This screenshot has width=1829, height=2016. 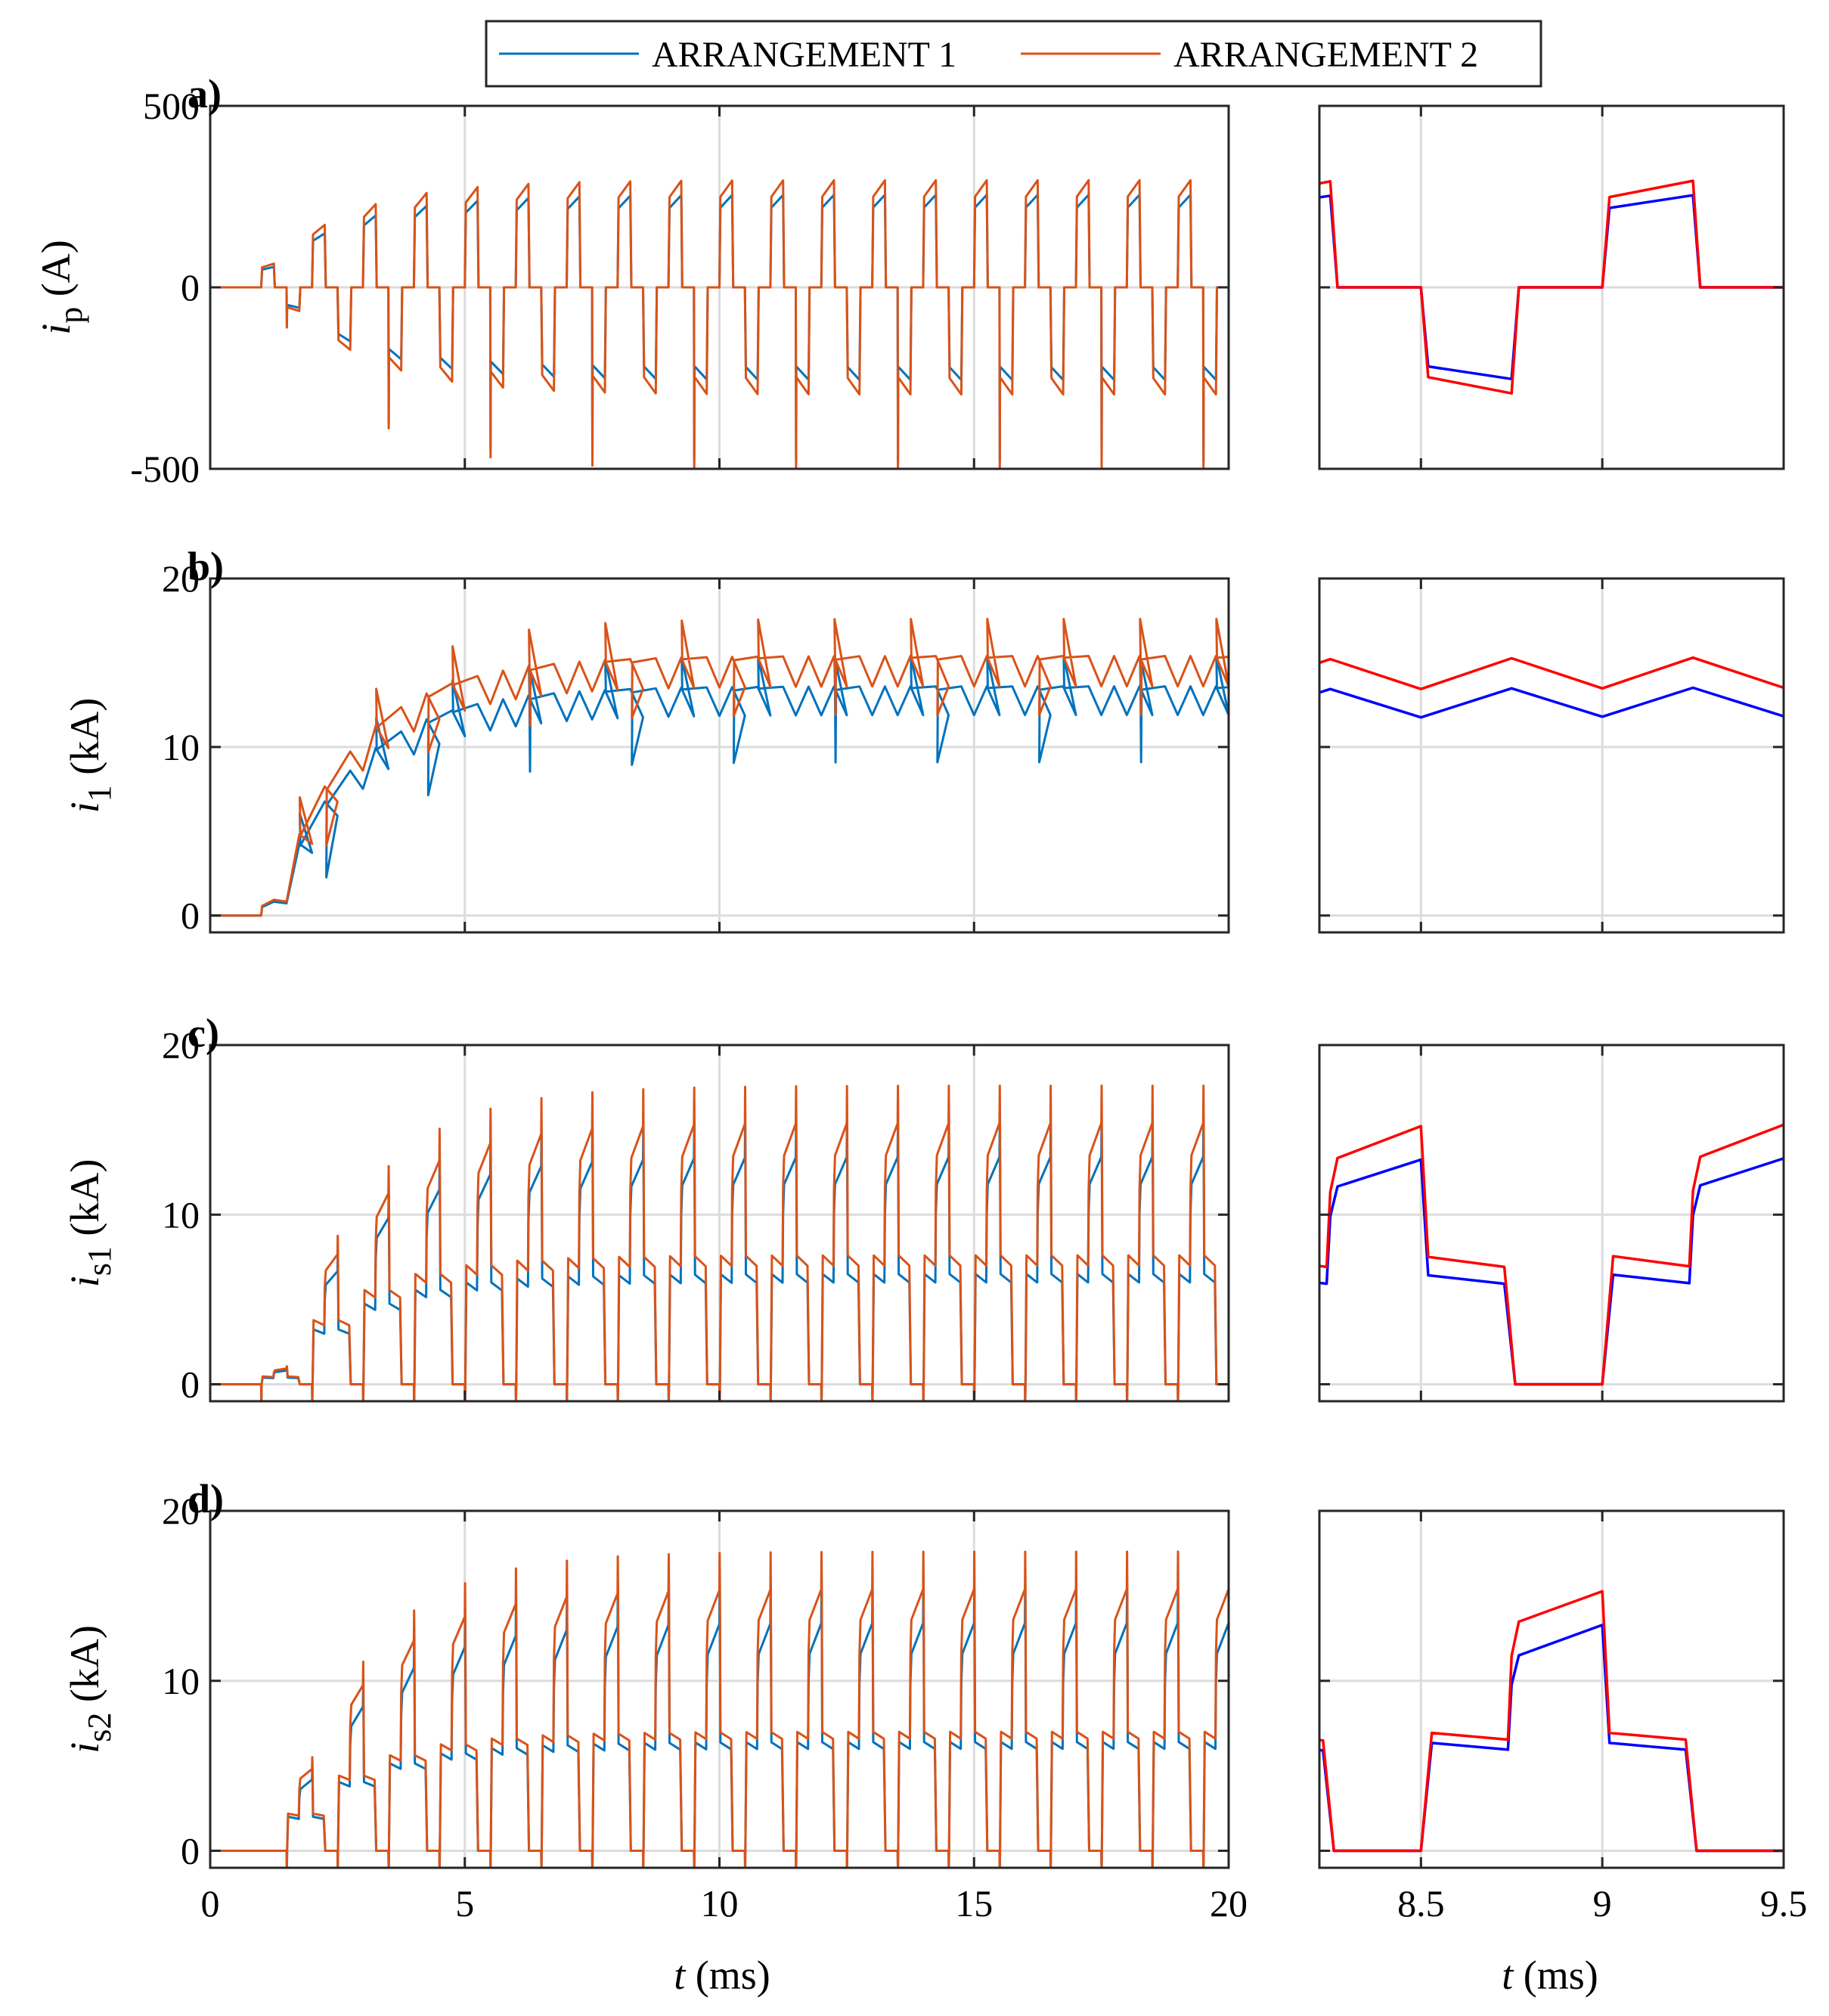 I want to click on x-axis-label-main: t (ms), so click(x=722, y=1975).